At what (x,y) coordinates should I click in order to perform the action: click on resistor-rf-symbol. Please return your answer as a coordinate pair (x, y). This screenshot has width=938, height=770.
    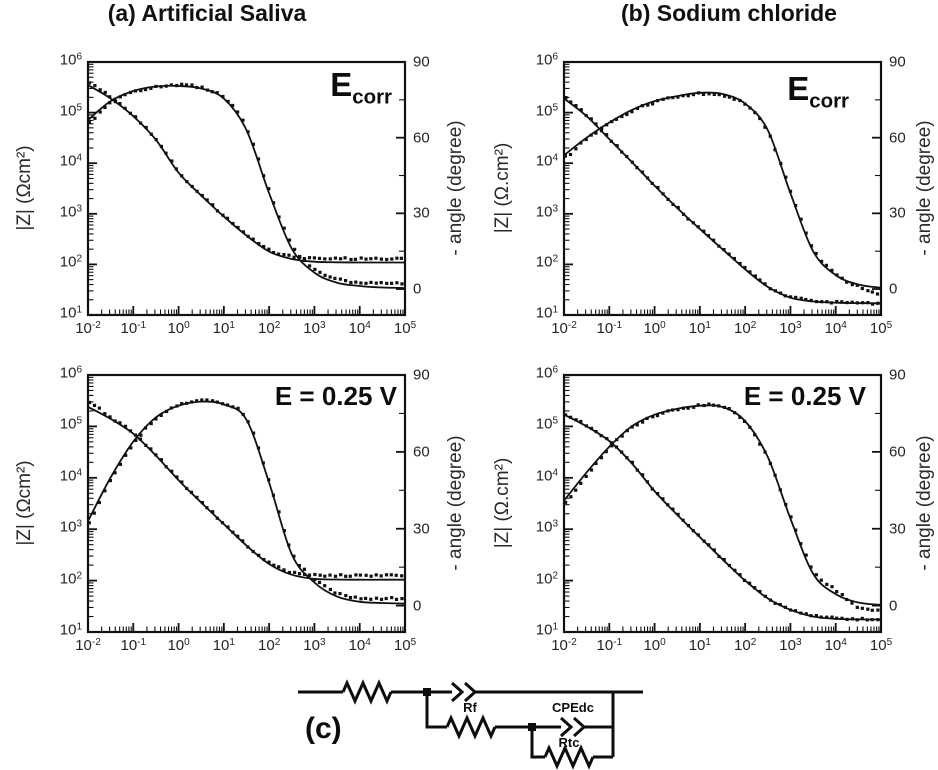
    Looking at the image, I should click on (471, 727).